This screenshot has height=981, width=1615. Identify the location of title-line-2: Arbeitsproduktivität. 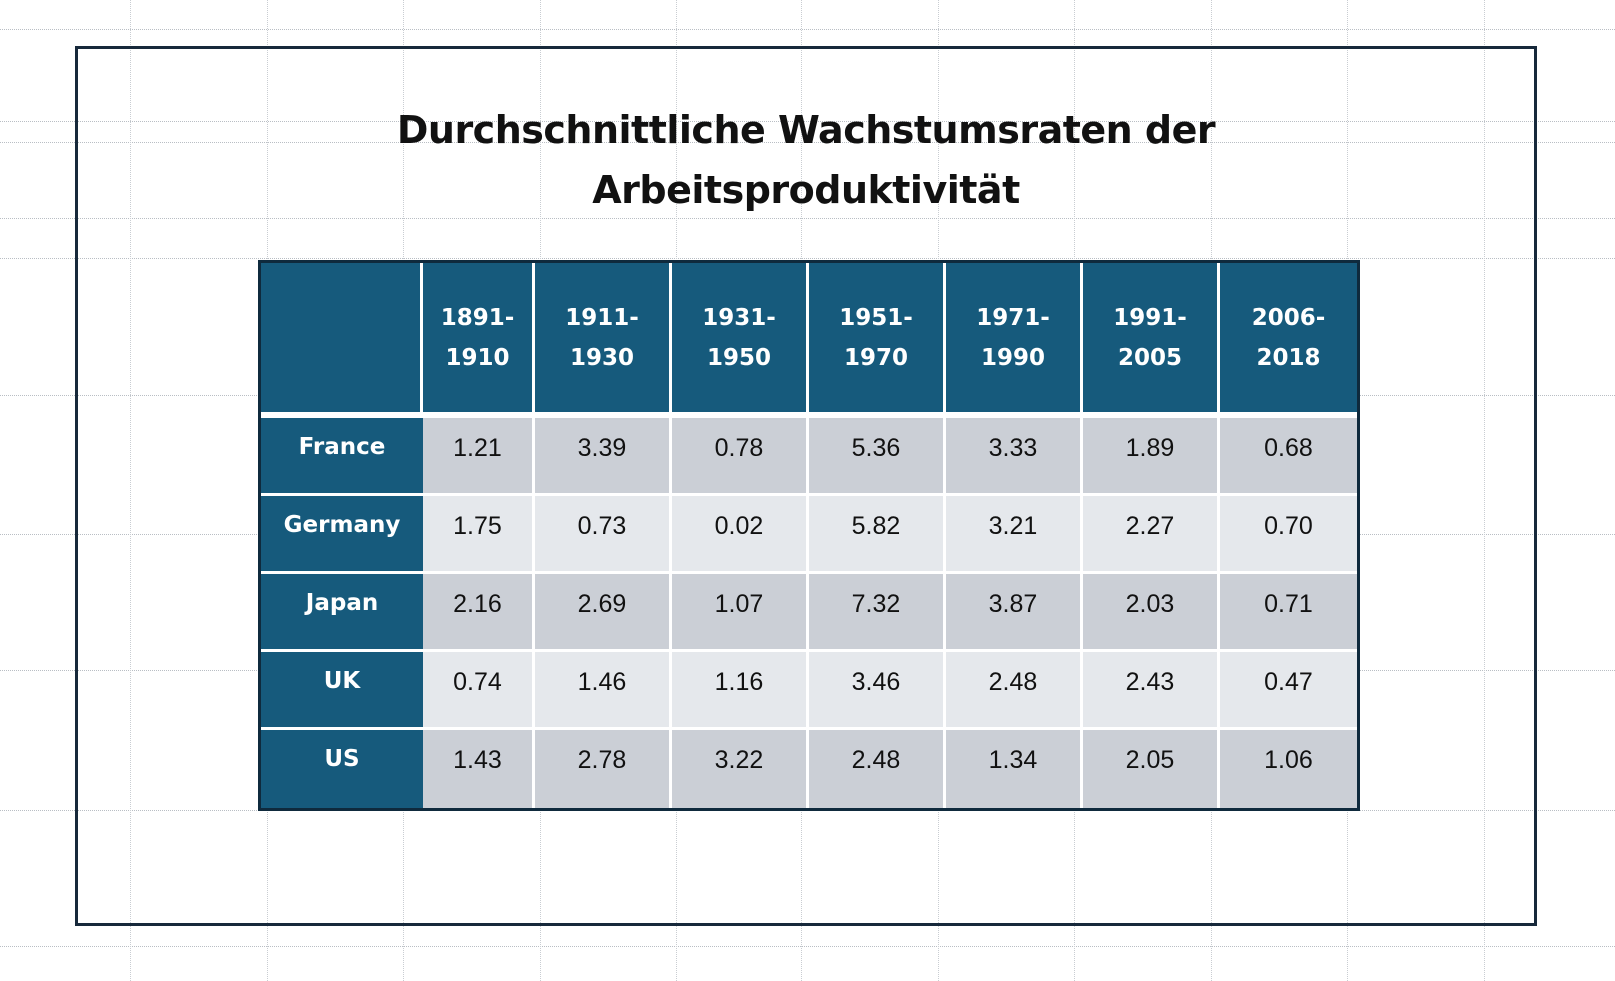
(806, 190).